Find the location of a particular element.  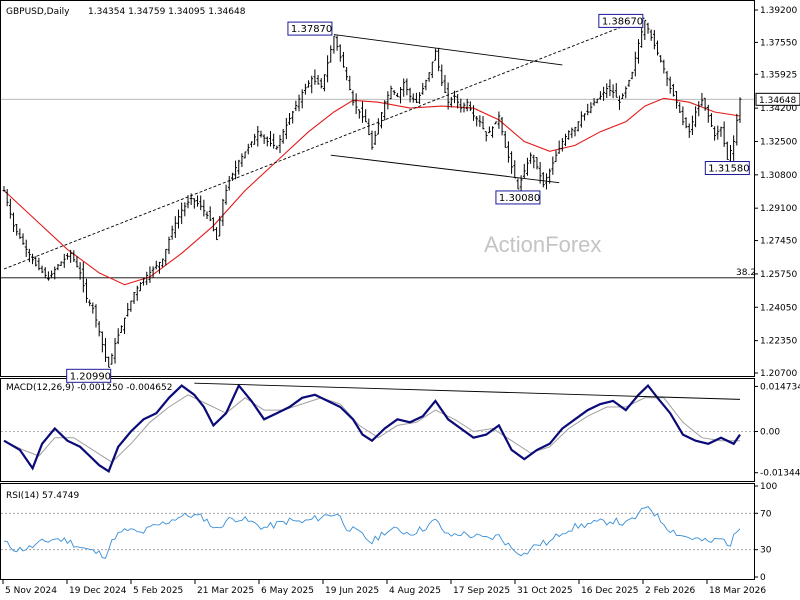

date-tick-label: 19 Jun 2025 is located at coordinates (352, 591).